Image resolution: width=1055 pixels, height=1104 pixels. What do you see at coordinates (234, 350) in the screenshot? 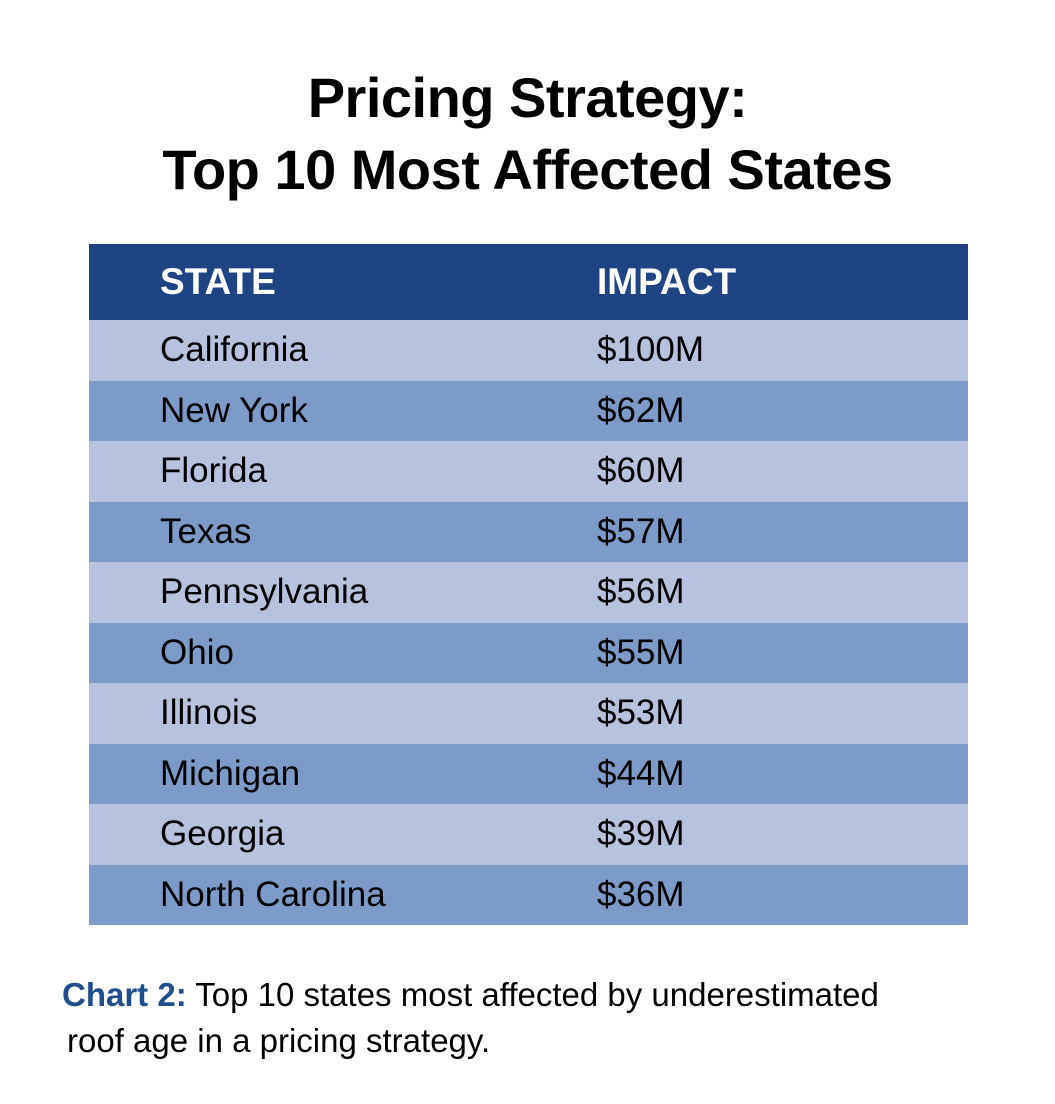
I see `cell-state: California` at bounding box center [234, 350].